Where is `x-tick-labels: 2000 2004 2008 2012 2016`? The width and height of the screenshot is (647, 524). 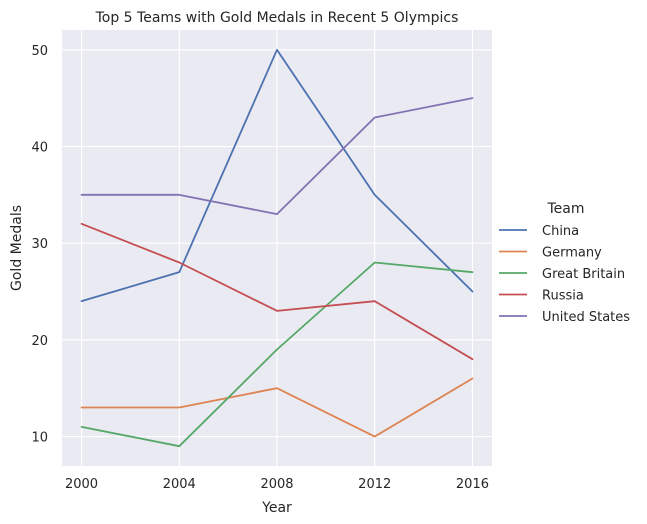
x-tick-labels: 2000 2004 2008 2012 2016 is located at coordinates (277, 484).